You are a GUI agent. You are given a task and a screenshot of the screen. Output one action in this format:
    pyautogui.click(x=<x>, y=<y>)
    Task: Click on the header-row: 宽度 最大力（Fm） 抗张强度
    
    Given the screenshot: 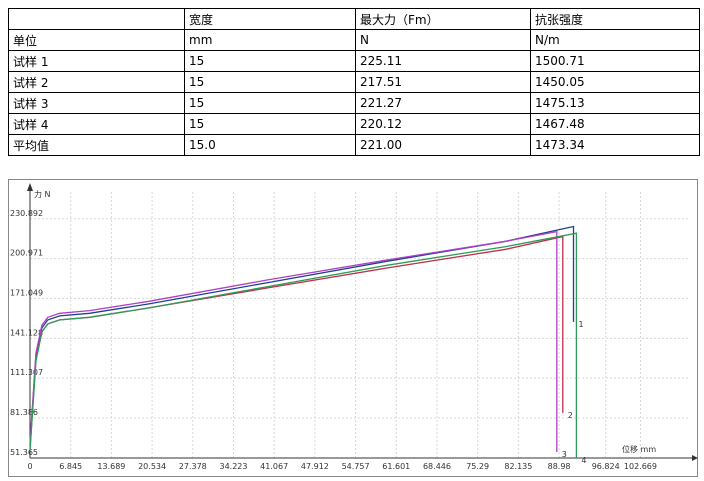 What is the action you would take?
    pyautogui.click(x=354, y=19)
    